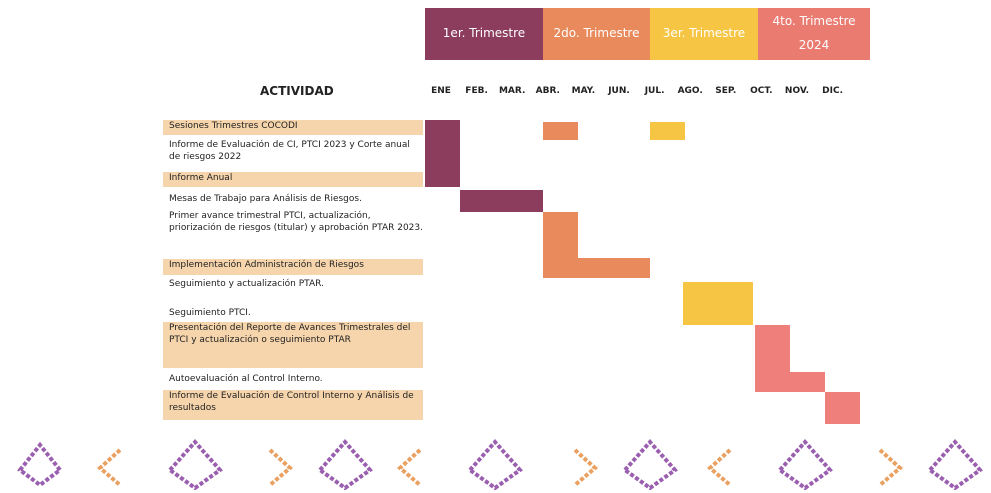  Describe the element at coordinates (583, 91) in the screenshot. I see `month-label: MAY.` at that location.